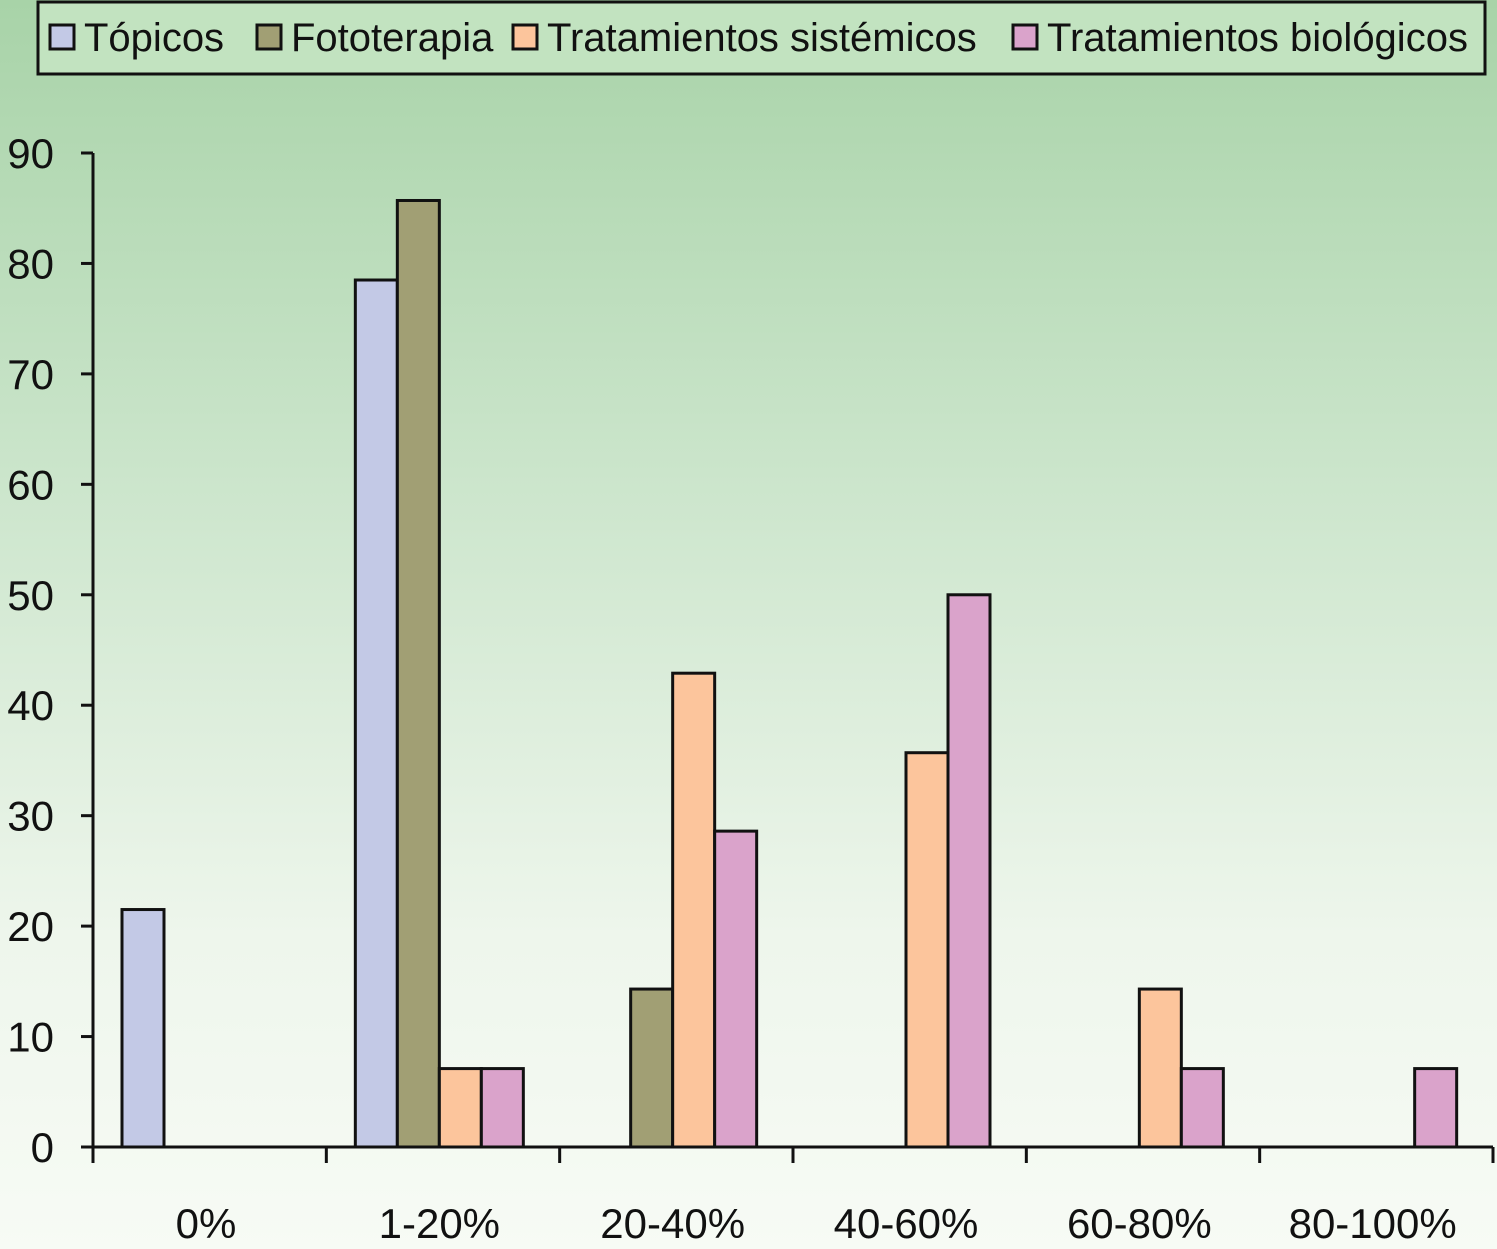 This screenshot has width=1497, height=1249. Describe the element at coordinates (652, 1068) in the screenshot. I see `bar-fototerapia-20-40%` at that location.